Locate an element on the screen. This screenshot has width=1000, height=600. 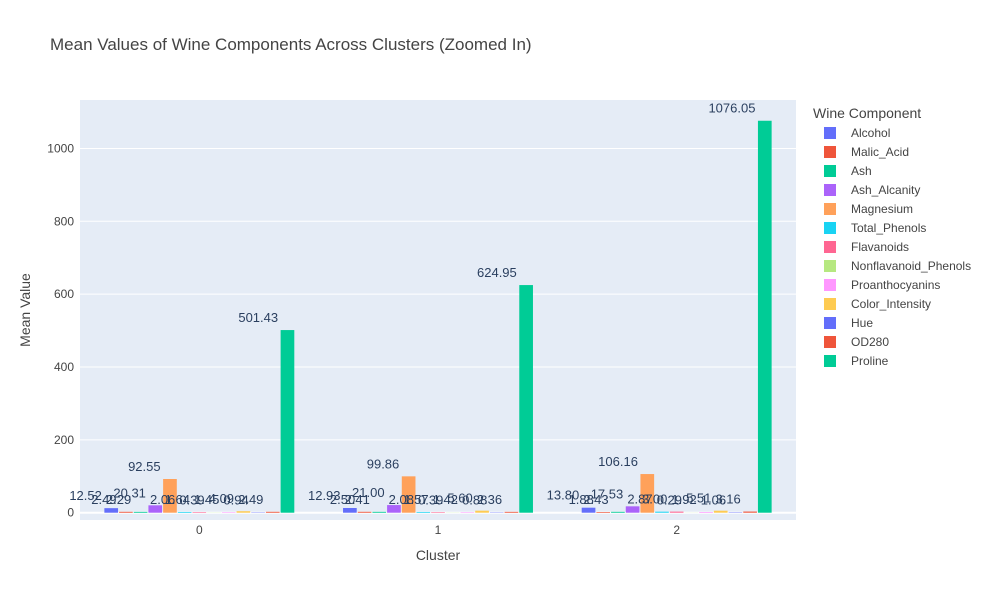
data-label: 3.16 is located at coordinates (727, 499).